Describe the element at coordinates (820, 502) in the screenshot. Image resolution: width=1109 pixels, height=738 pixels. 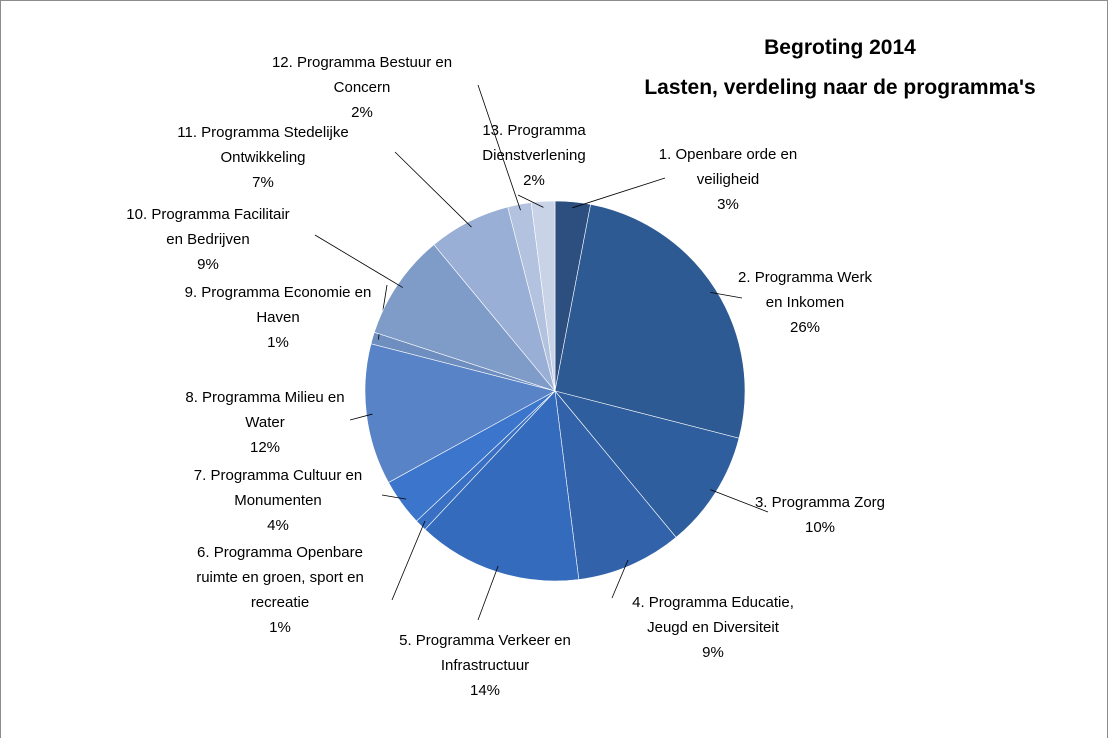
I see `category-label: 3. Programma Zorg` at that location.